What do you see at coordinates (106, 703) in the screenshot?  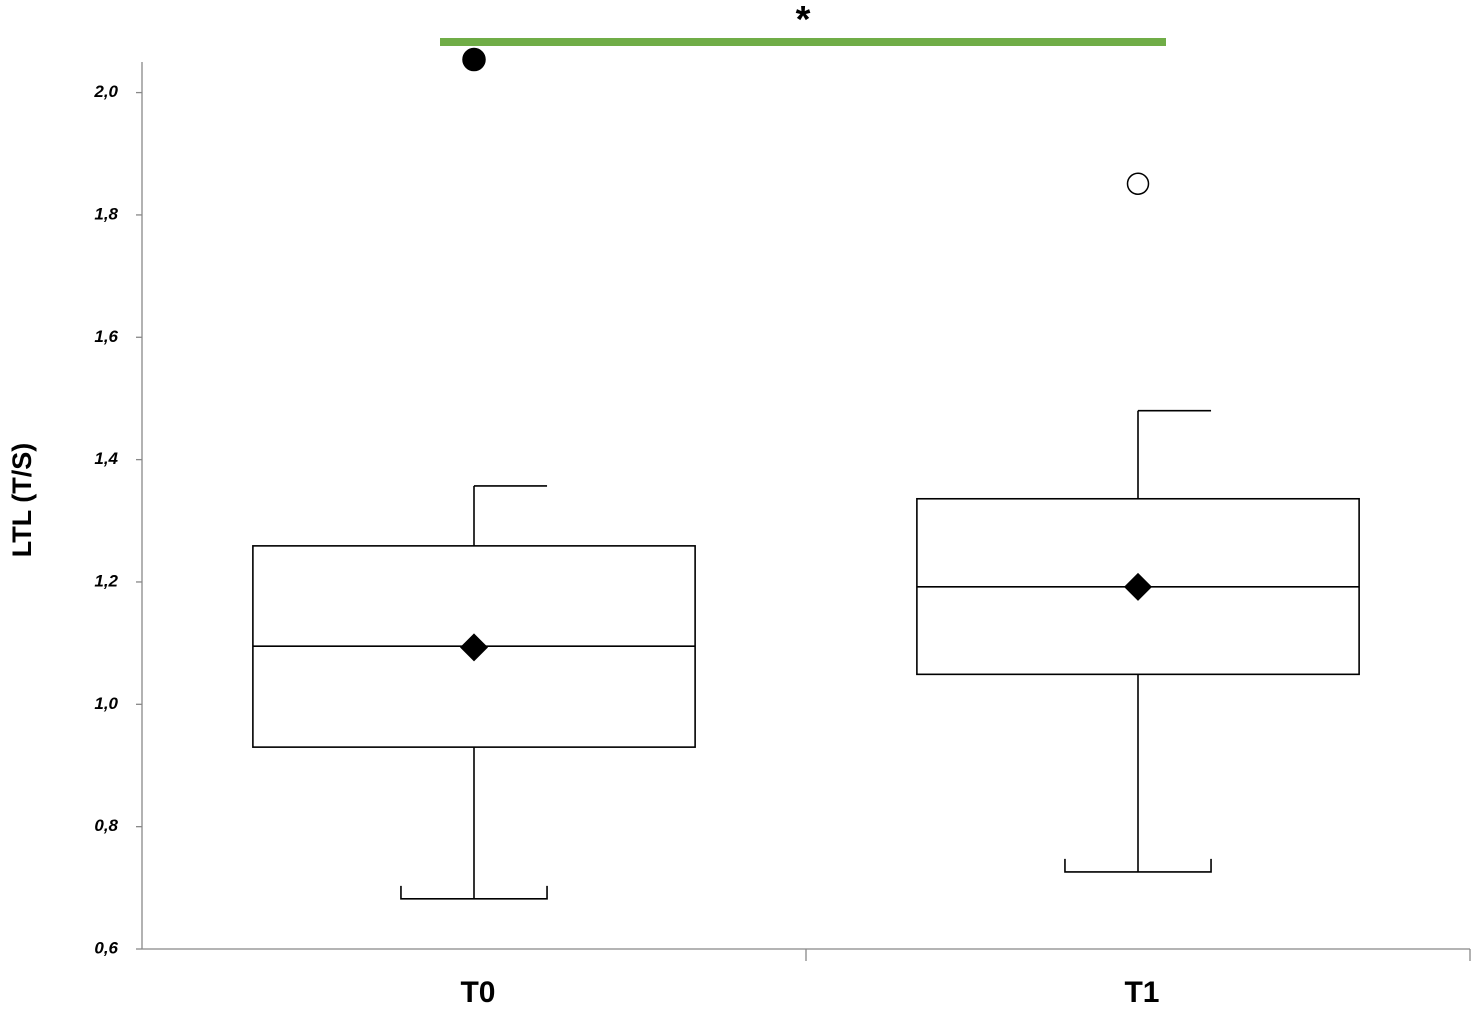 I see `y-tick-label: 1,0` at bounding box center [106, 703].